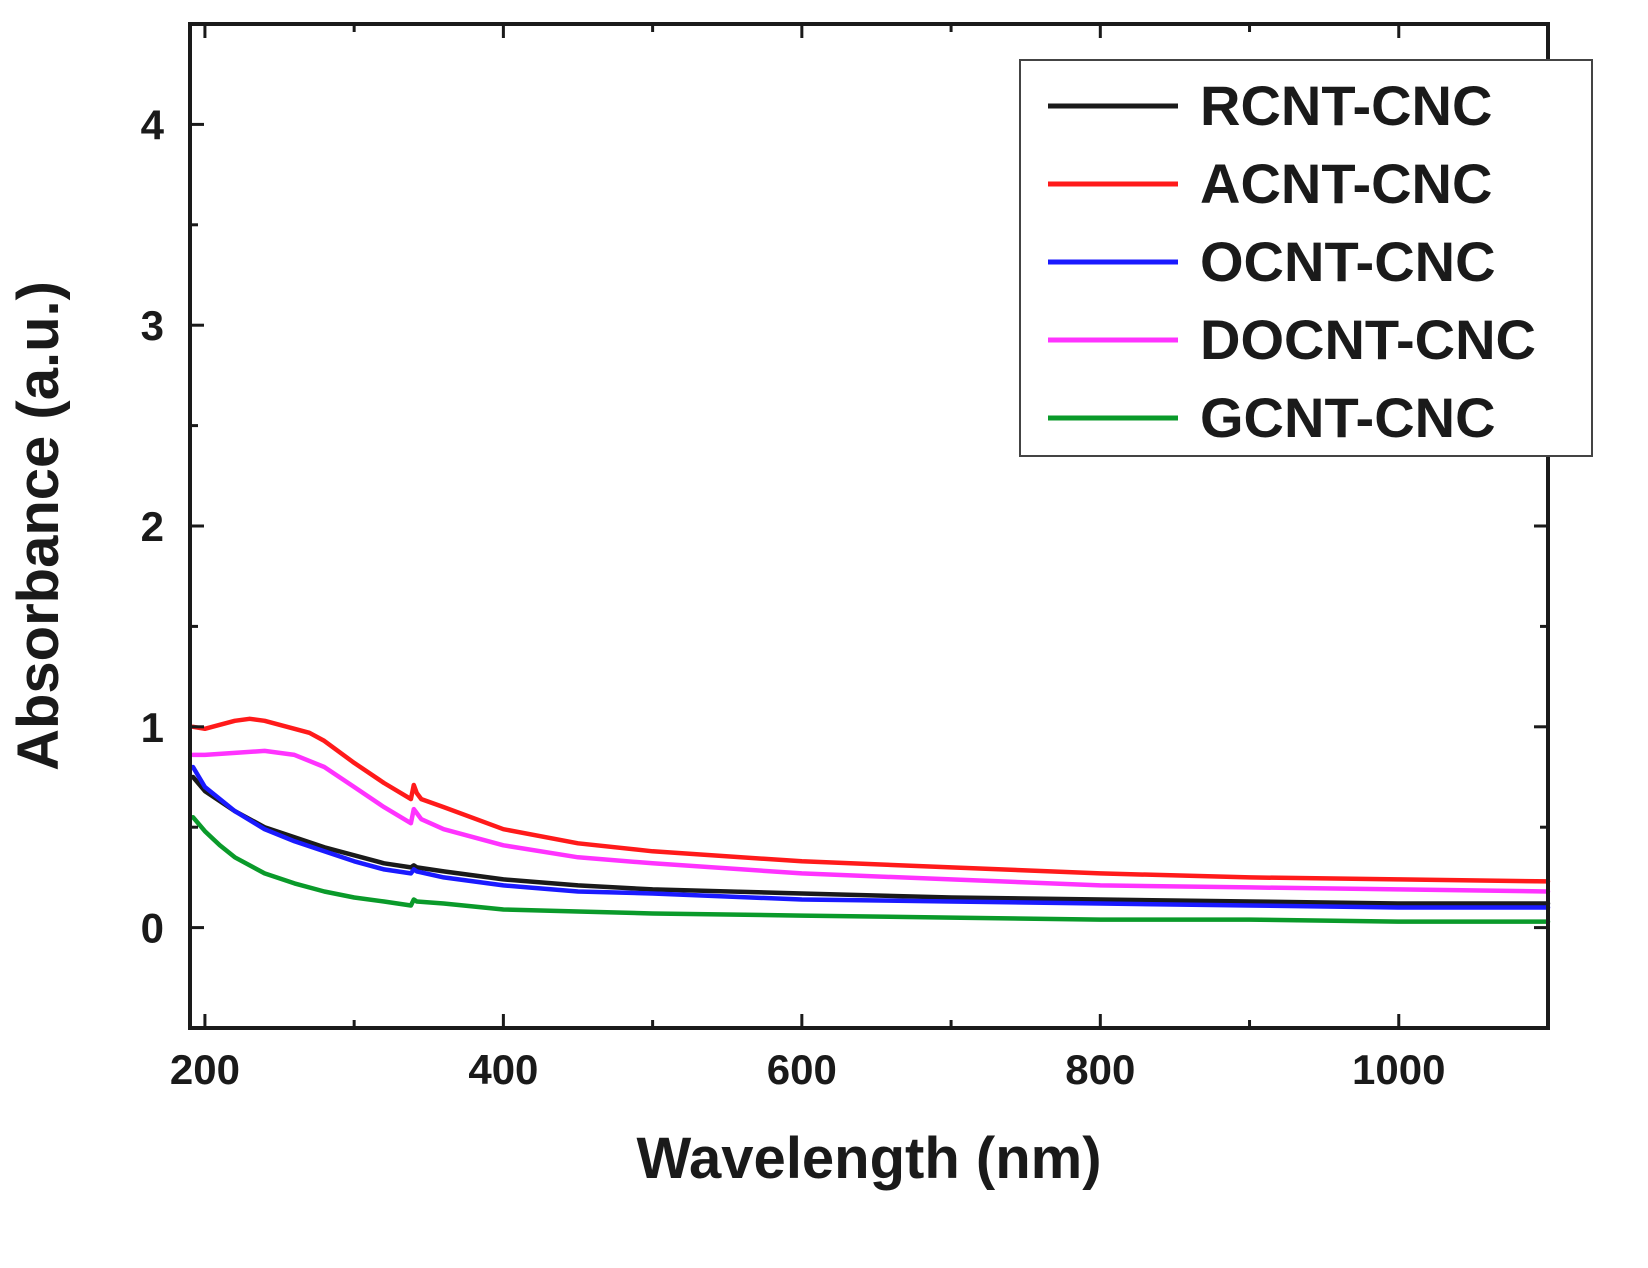 This screenshot has width=1648, height=1268. What do you see at coordinates (152, 325) in the screenshot?
I see `y-tick-label: 3` at bounding box center [152, 325].